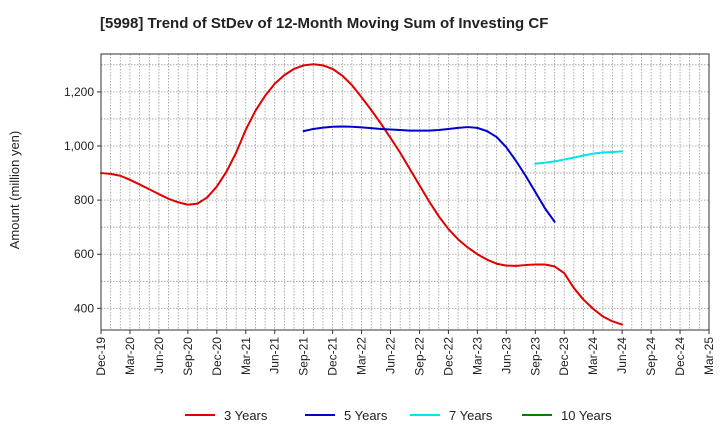 Image resolution: width=720 pixels, height=440 pixels. I want to click on x-tick-label: Mar-24, so click(593, 356).